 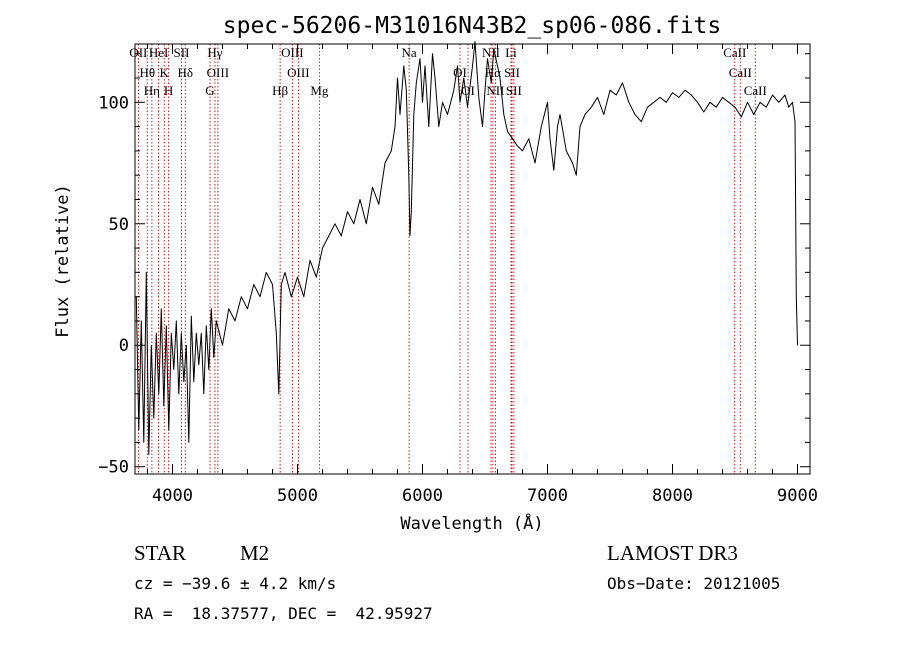 I want to click on x-tick-label: 6000, so click(x=422, y=496).